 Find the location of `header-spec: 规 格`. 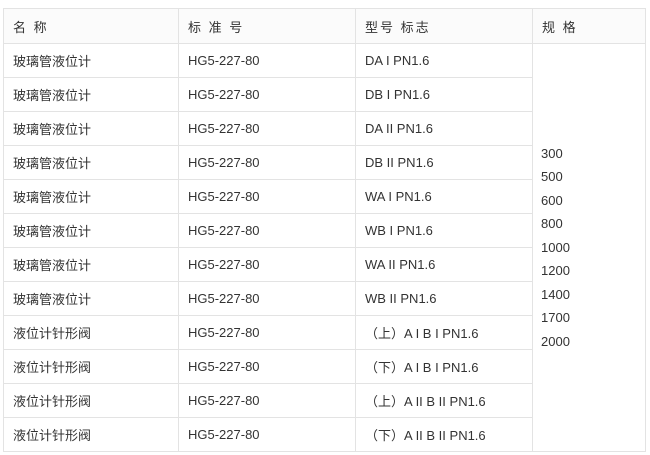

header-spec: 规 格 is located at coordinates (589, 26).